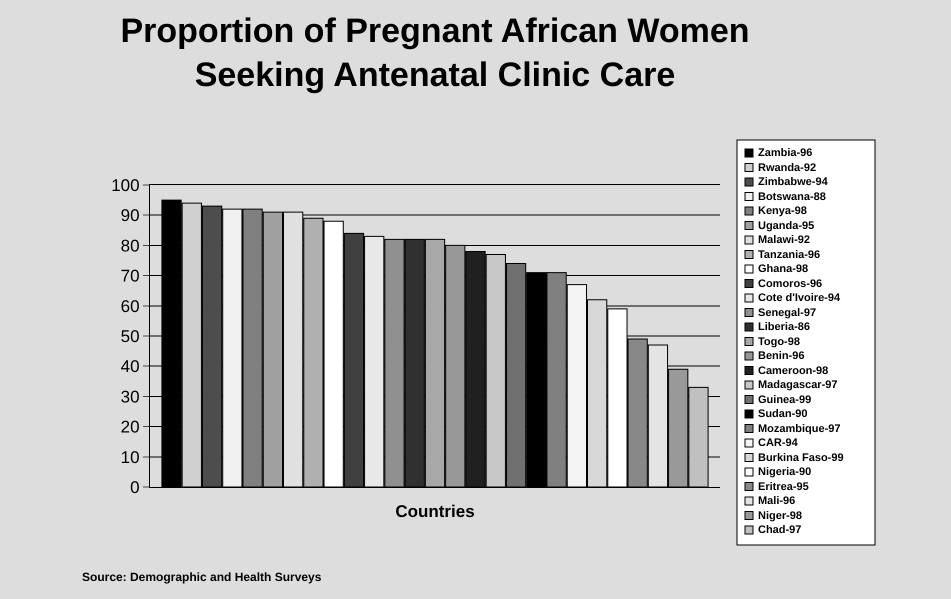 This screenshot has width=951, height=599. Describe the element at coordinates (130, 246) in the screenshot. I see `y-tick-label: 80` at that location.